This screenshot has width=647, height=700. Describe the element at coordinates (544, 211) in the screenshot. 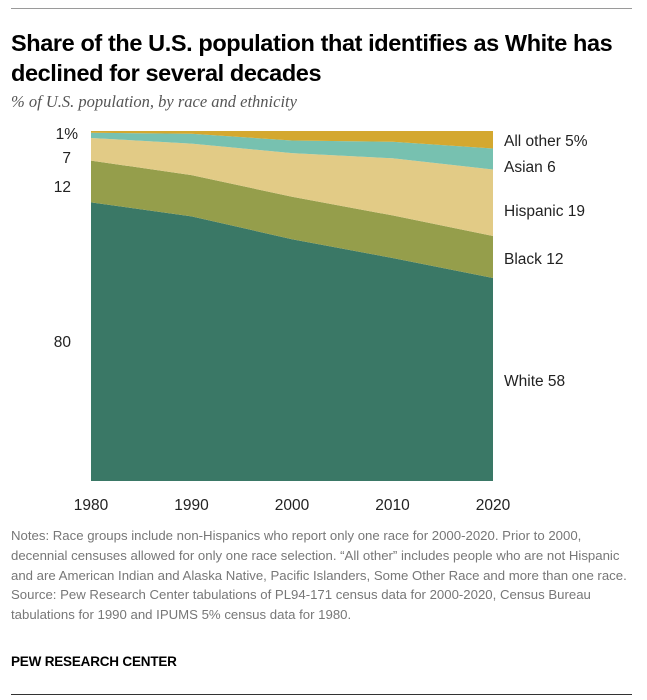

I see `end-label-hispanic: Hispanic 19` at that location.